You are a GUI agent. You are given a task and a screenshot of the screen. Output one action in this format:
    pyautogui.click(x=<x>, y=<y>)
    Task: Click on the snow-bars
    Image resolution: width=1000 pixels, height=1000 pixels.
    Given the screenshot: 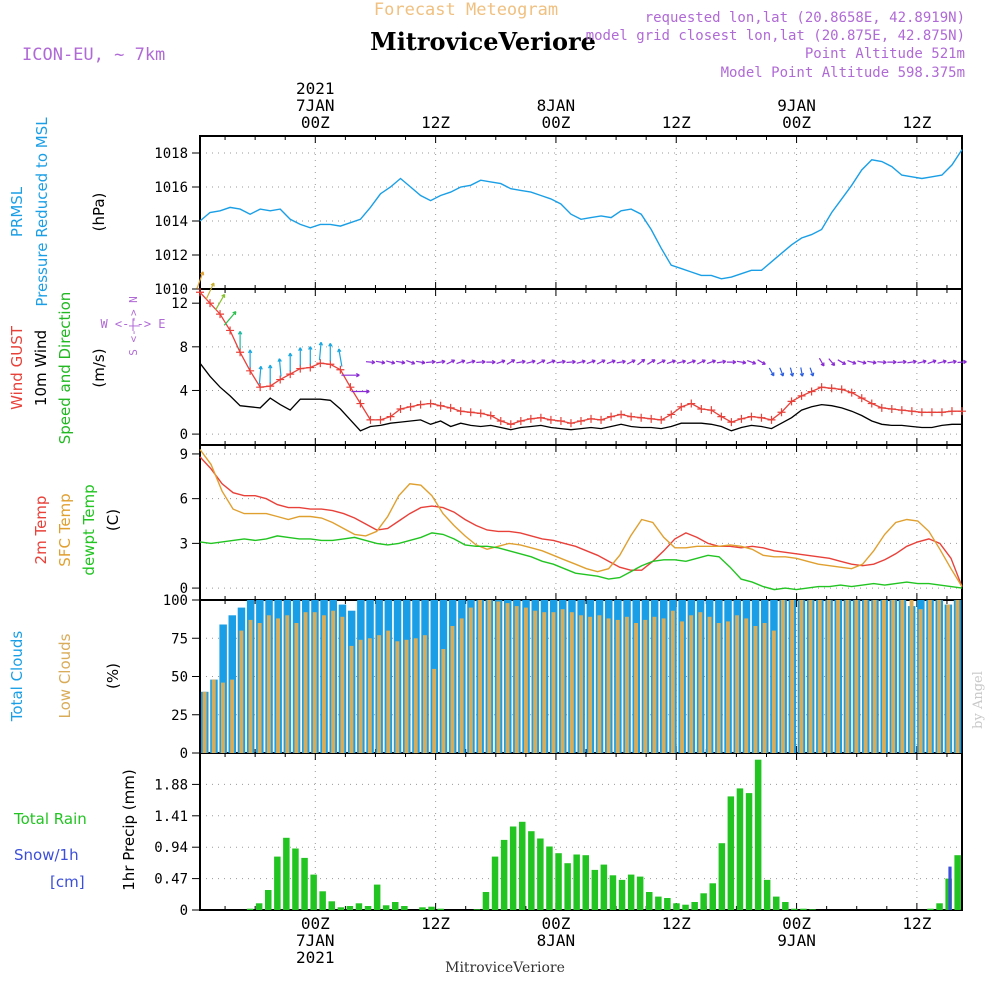 What is the action you would take?
    pyautogui.click(x=950, y=888)
    